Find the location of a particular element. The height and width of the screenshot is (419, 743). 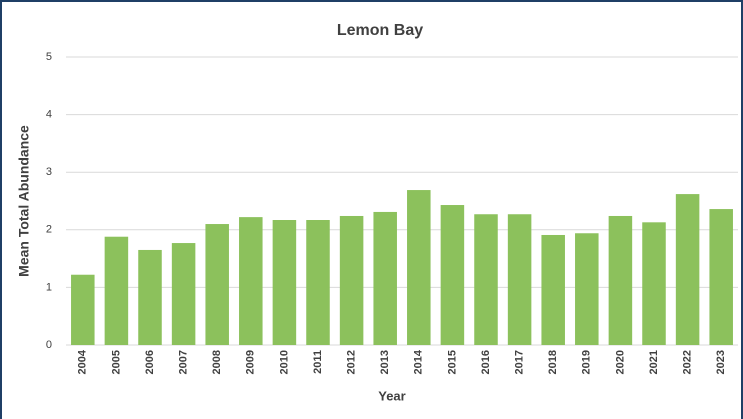

y-tick-label: 0 is located at coordinates (49, 345).